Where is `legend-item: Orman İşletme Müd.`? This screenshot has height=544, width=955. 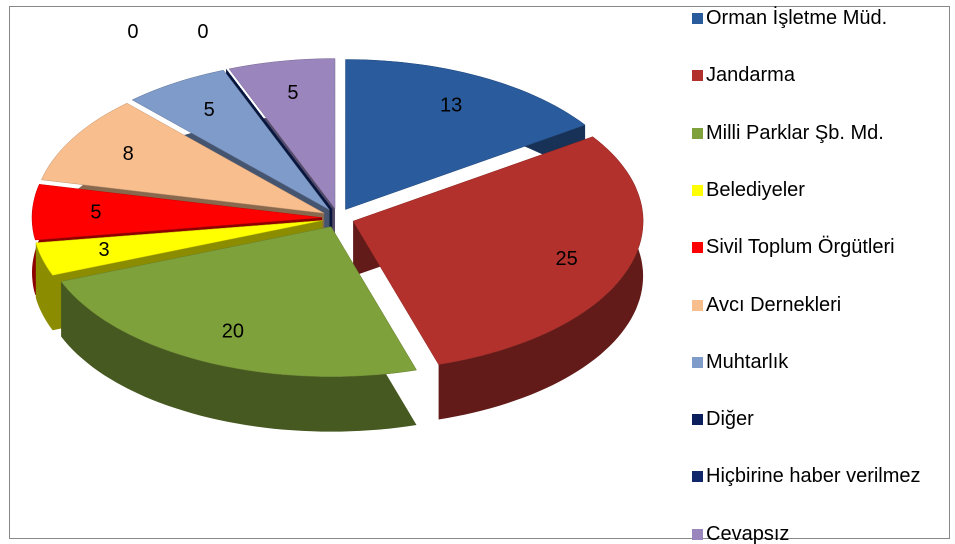 legend-item: Orman İşletme Müd. is located at coordinates (821, 18).